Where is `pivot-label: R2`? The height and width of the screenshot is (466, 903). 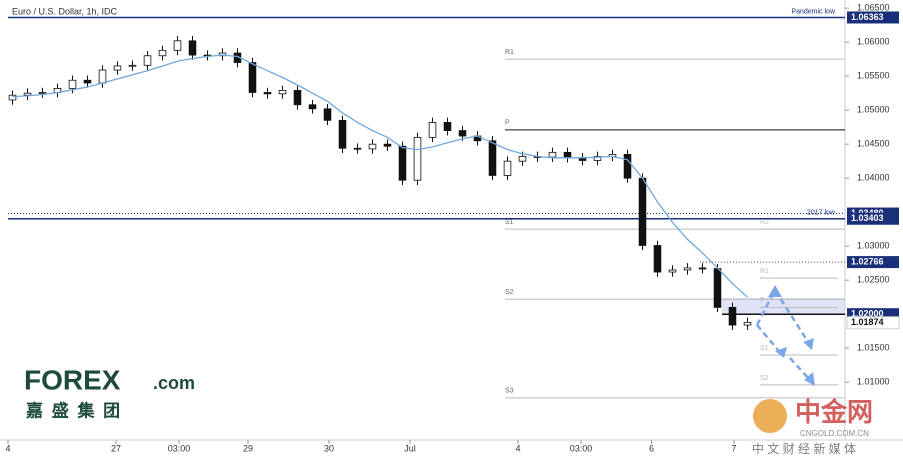
pivot-label: R2 is located at coordinates (764, 222).